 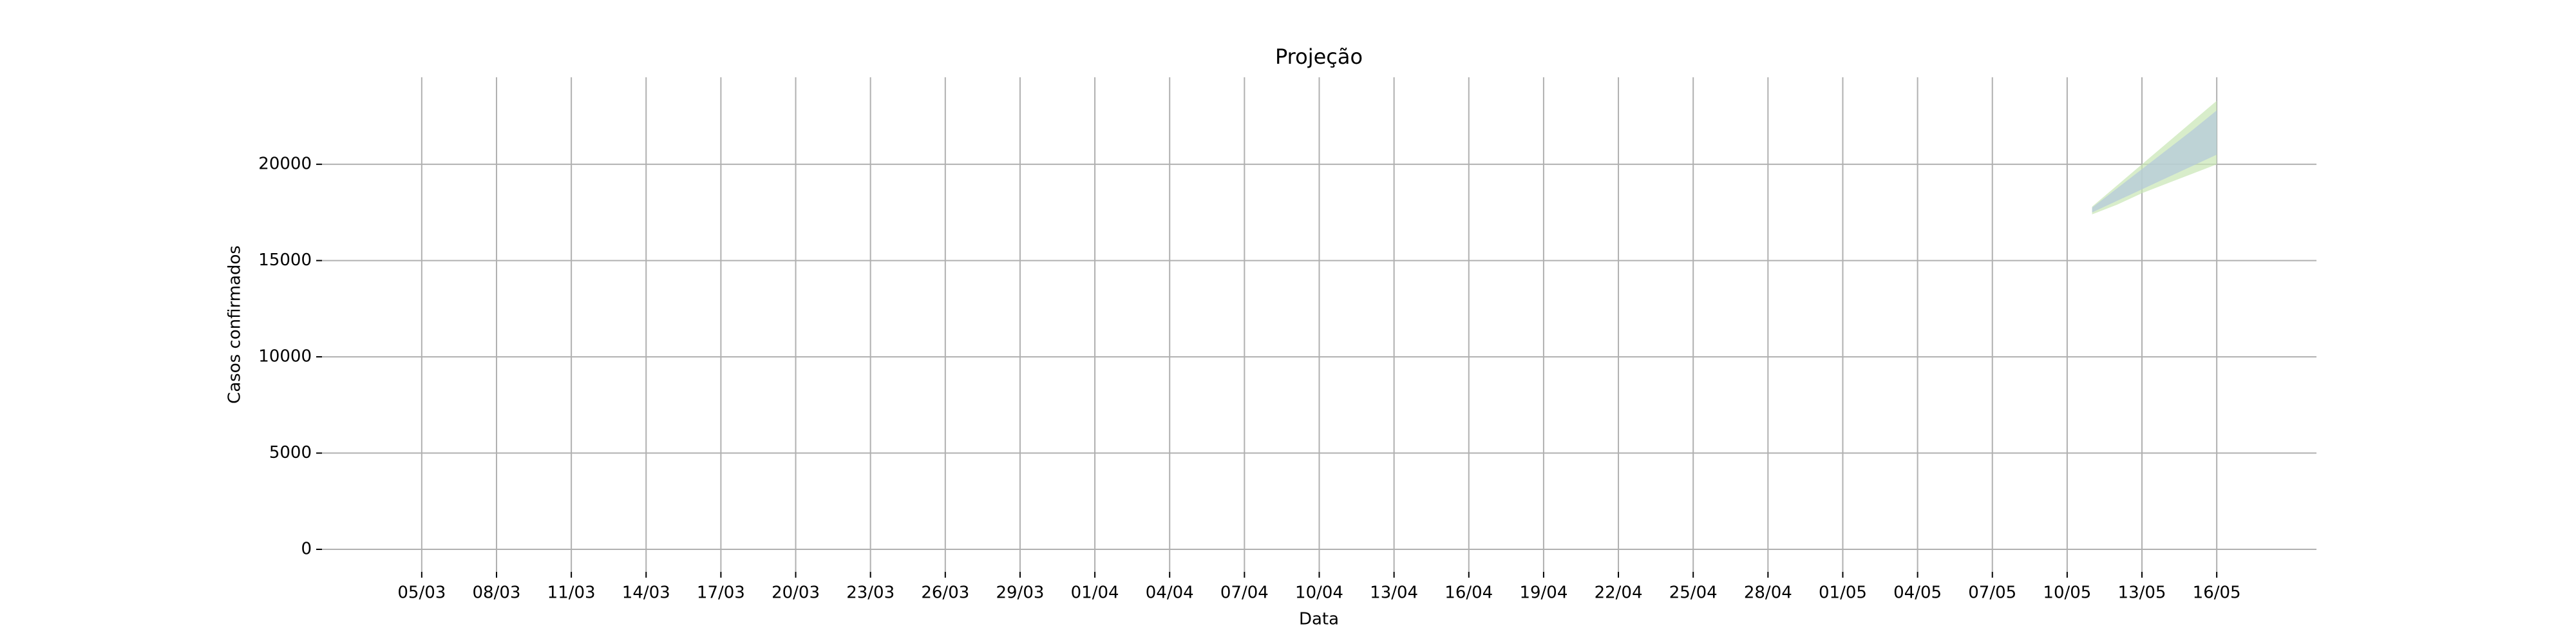 I want to click on x-tick-label: 16/04, so click(x=1469, y=593).